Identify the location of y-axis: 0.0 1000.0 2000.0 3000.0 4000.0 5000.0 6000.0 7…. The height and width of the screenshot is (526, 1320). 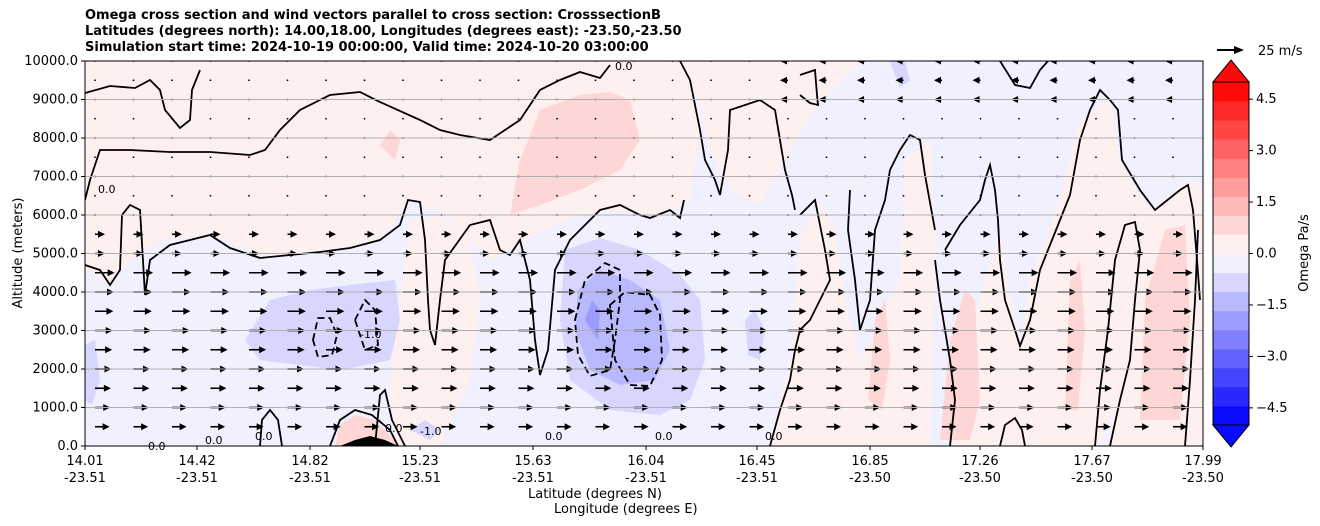
(54, 254).